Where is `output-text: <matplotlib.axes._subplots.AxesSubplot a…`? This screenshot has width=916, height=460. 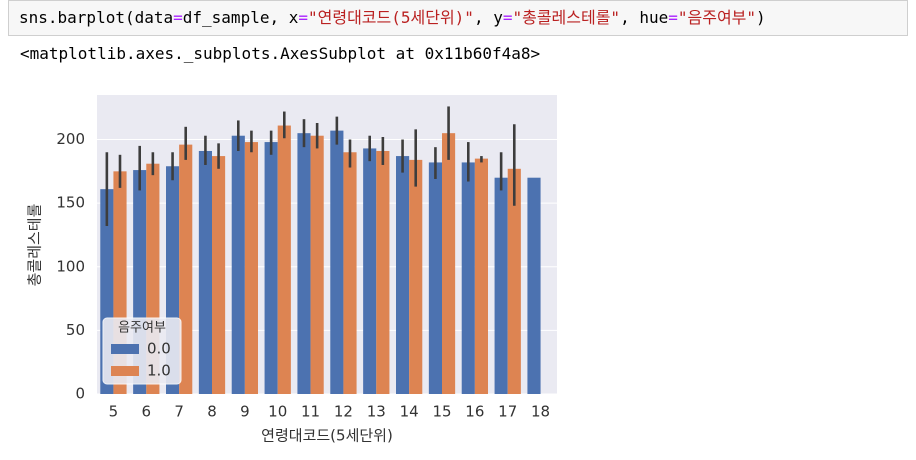 output-text: <matplotlib.axes._subplots.AxesSubplot a… is located at coordinates (280, 53).